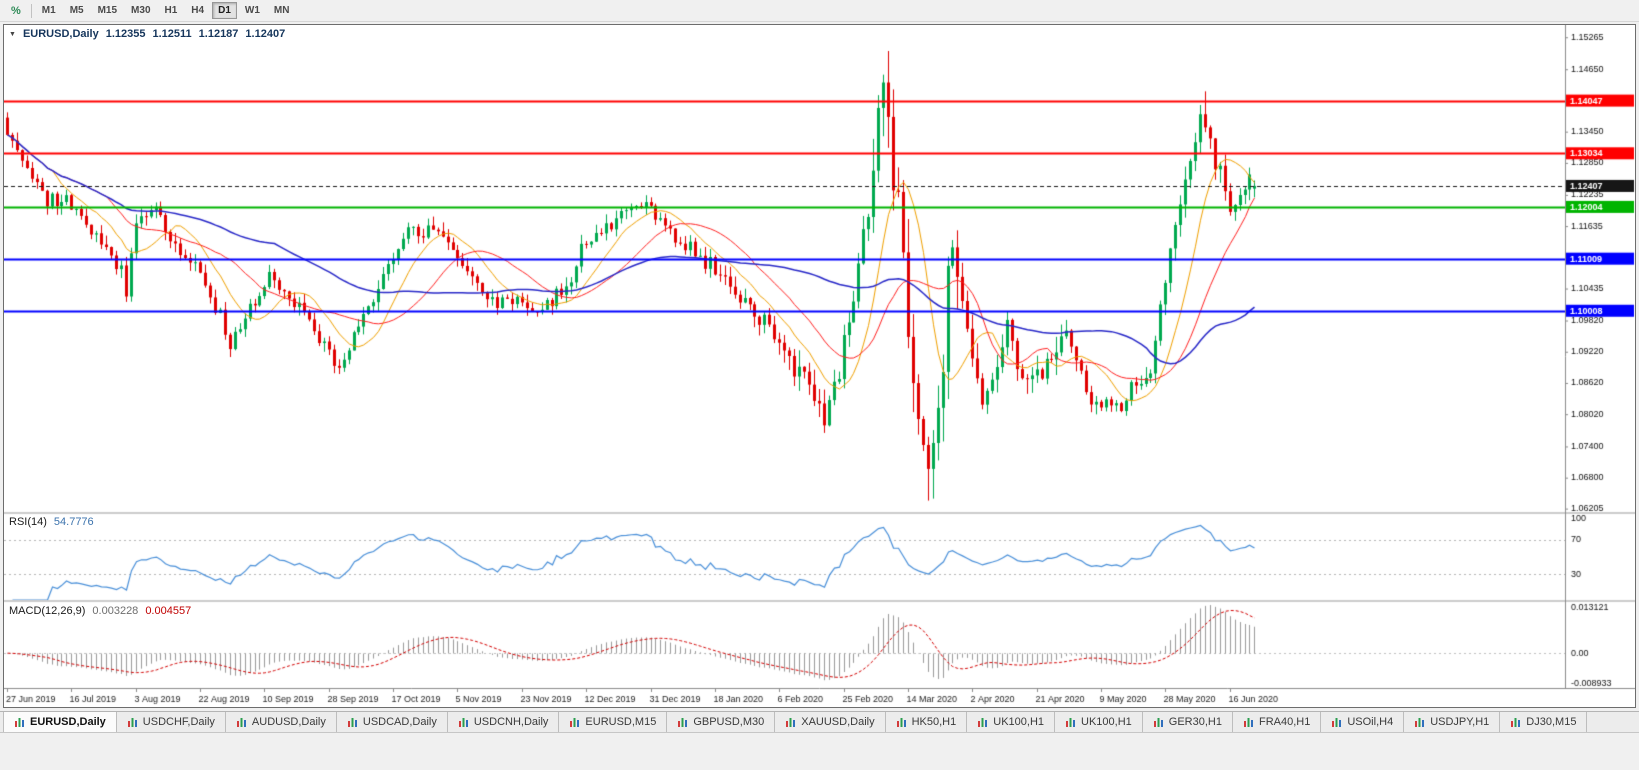 The height and width of the screenshot is (770, 1639). I want to click on chart-tab-fra40-h1: FRA40,H1, so click(1277, 722).